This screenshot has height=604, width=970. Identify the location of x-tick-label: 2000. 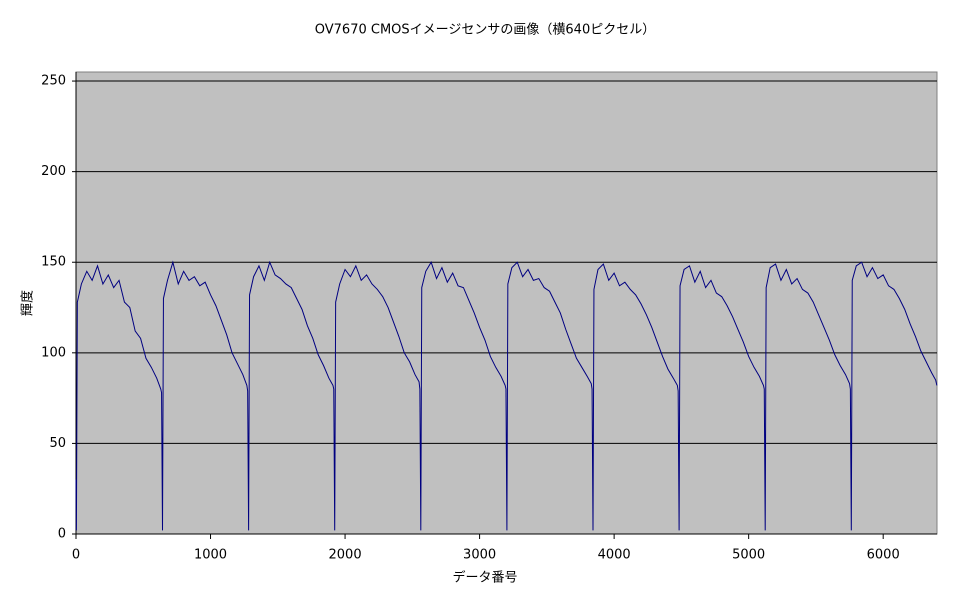
(345, 555).